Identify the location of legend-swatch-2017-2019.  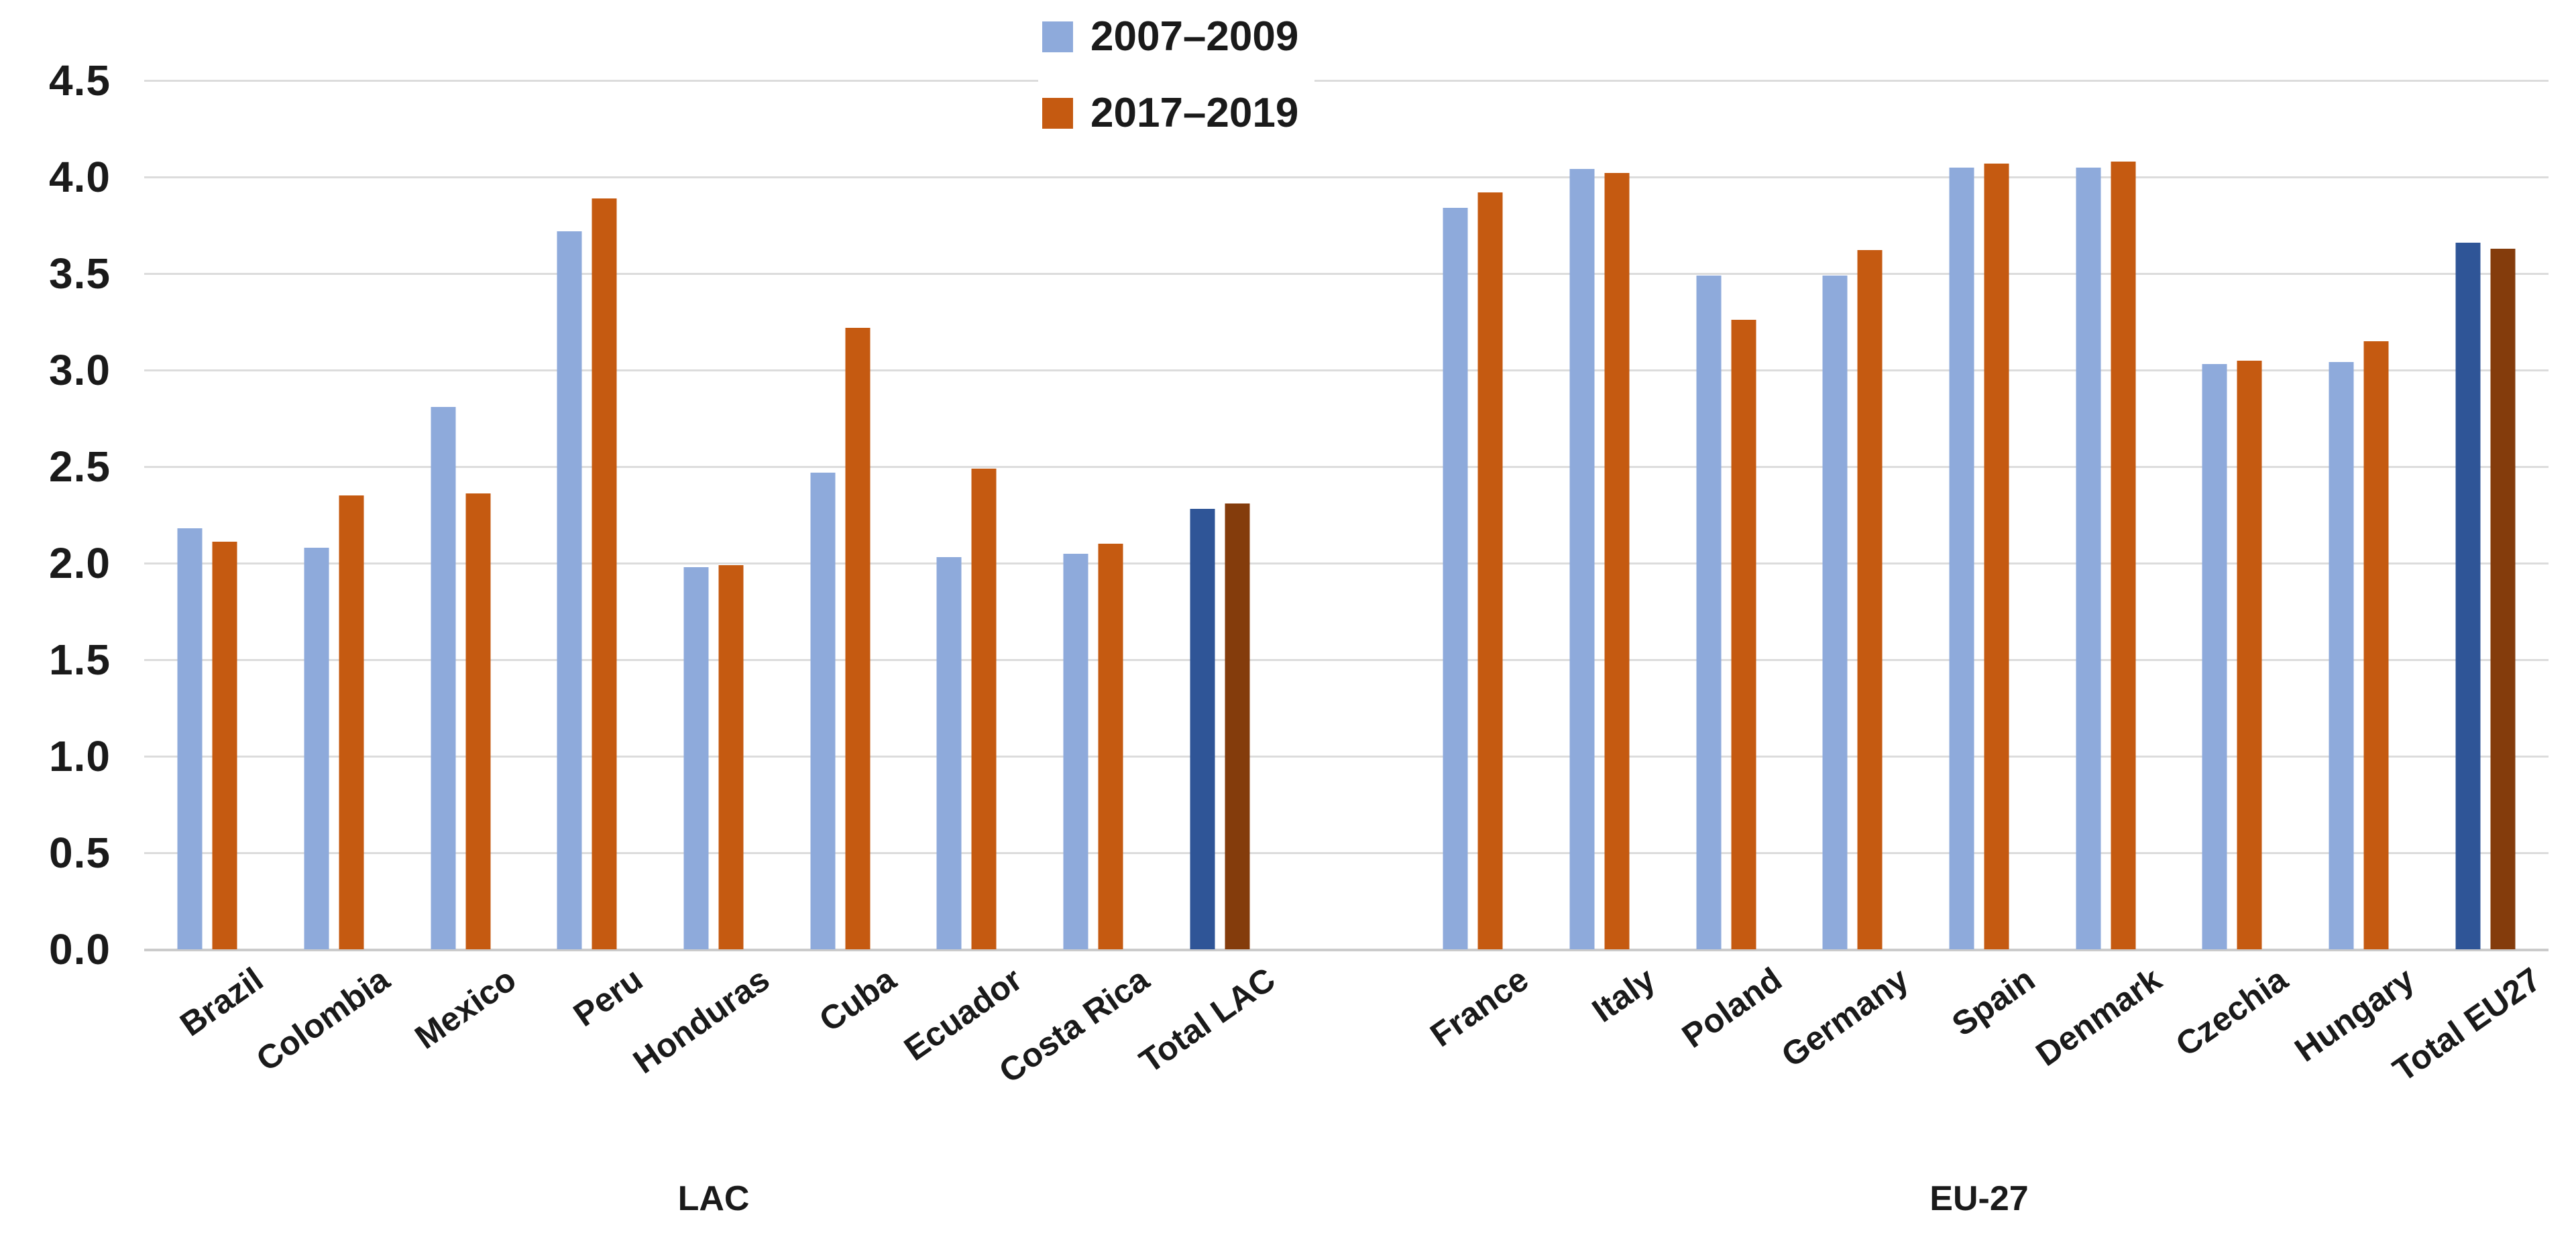
(1057, 113).